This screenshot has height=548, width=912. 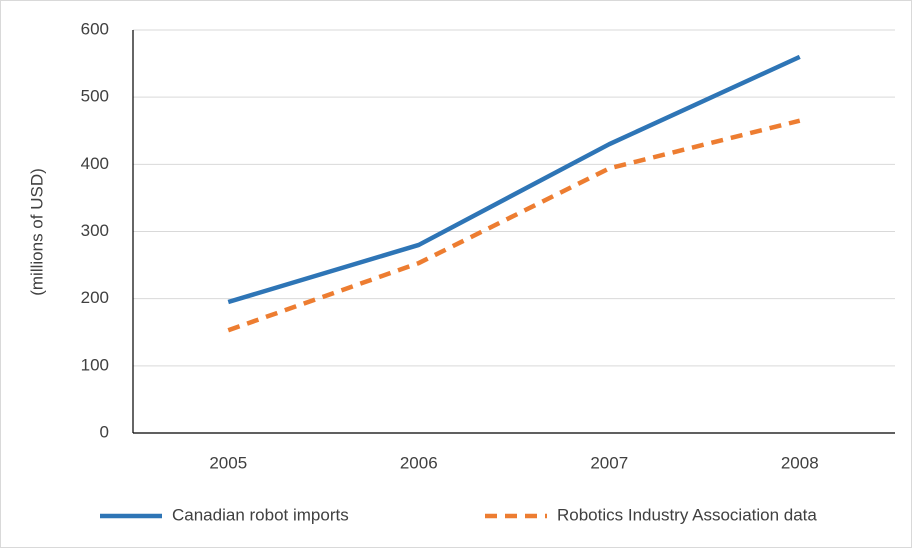 I want to click on x-tick-label: 2005, so click(x=228, y=462).